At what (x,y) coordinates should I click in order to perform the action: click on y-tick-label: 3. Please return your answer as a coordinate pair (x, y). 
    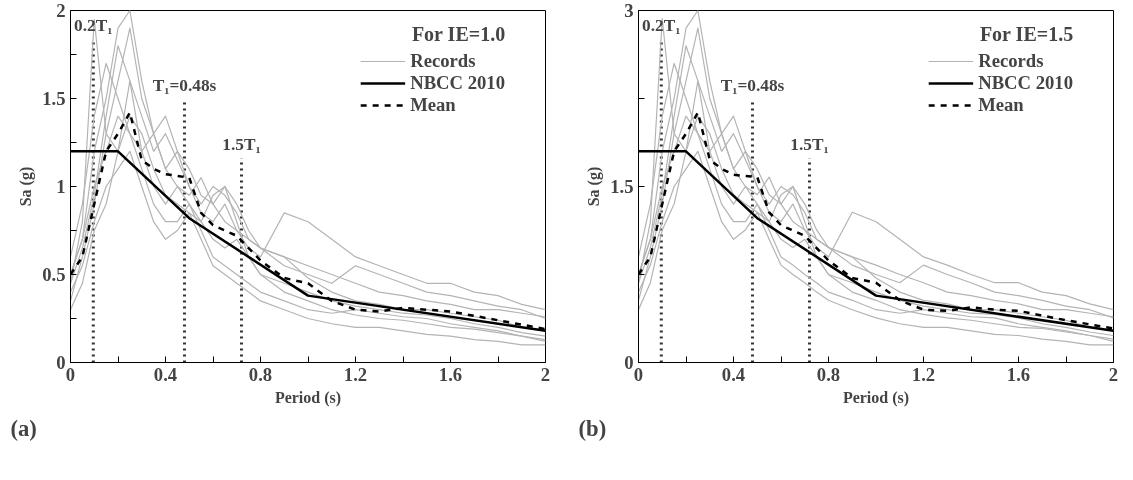
    Looking at the image, I should click on (629, 10).